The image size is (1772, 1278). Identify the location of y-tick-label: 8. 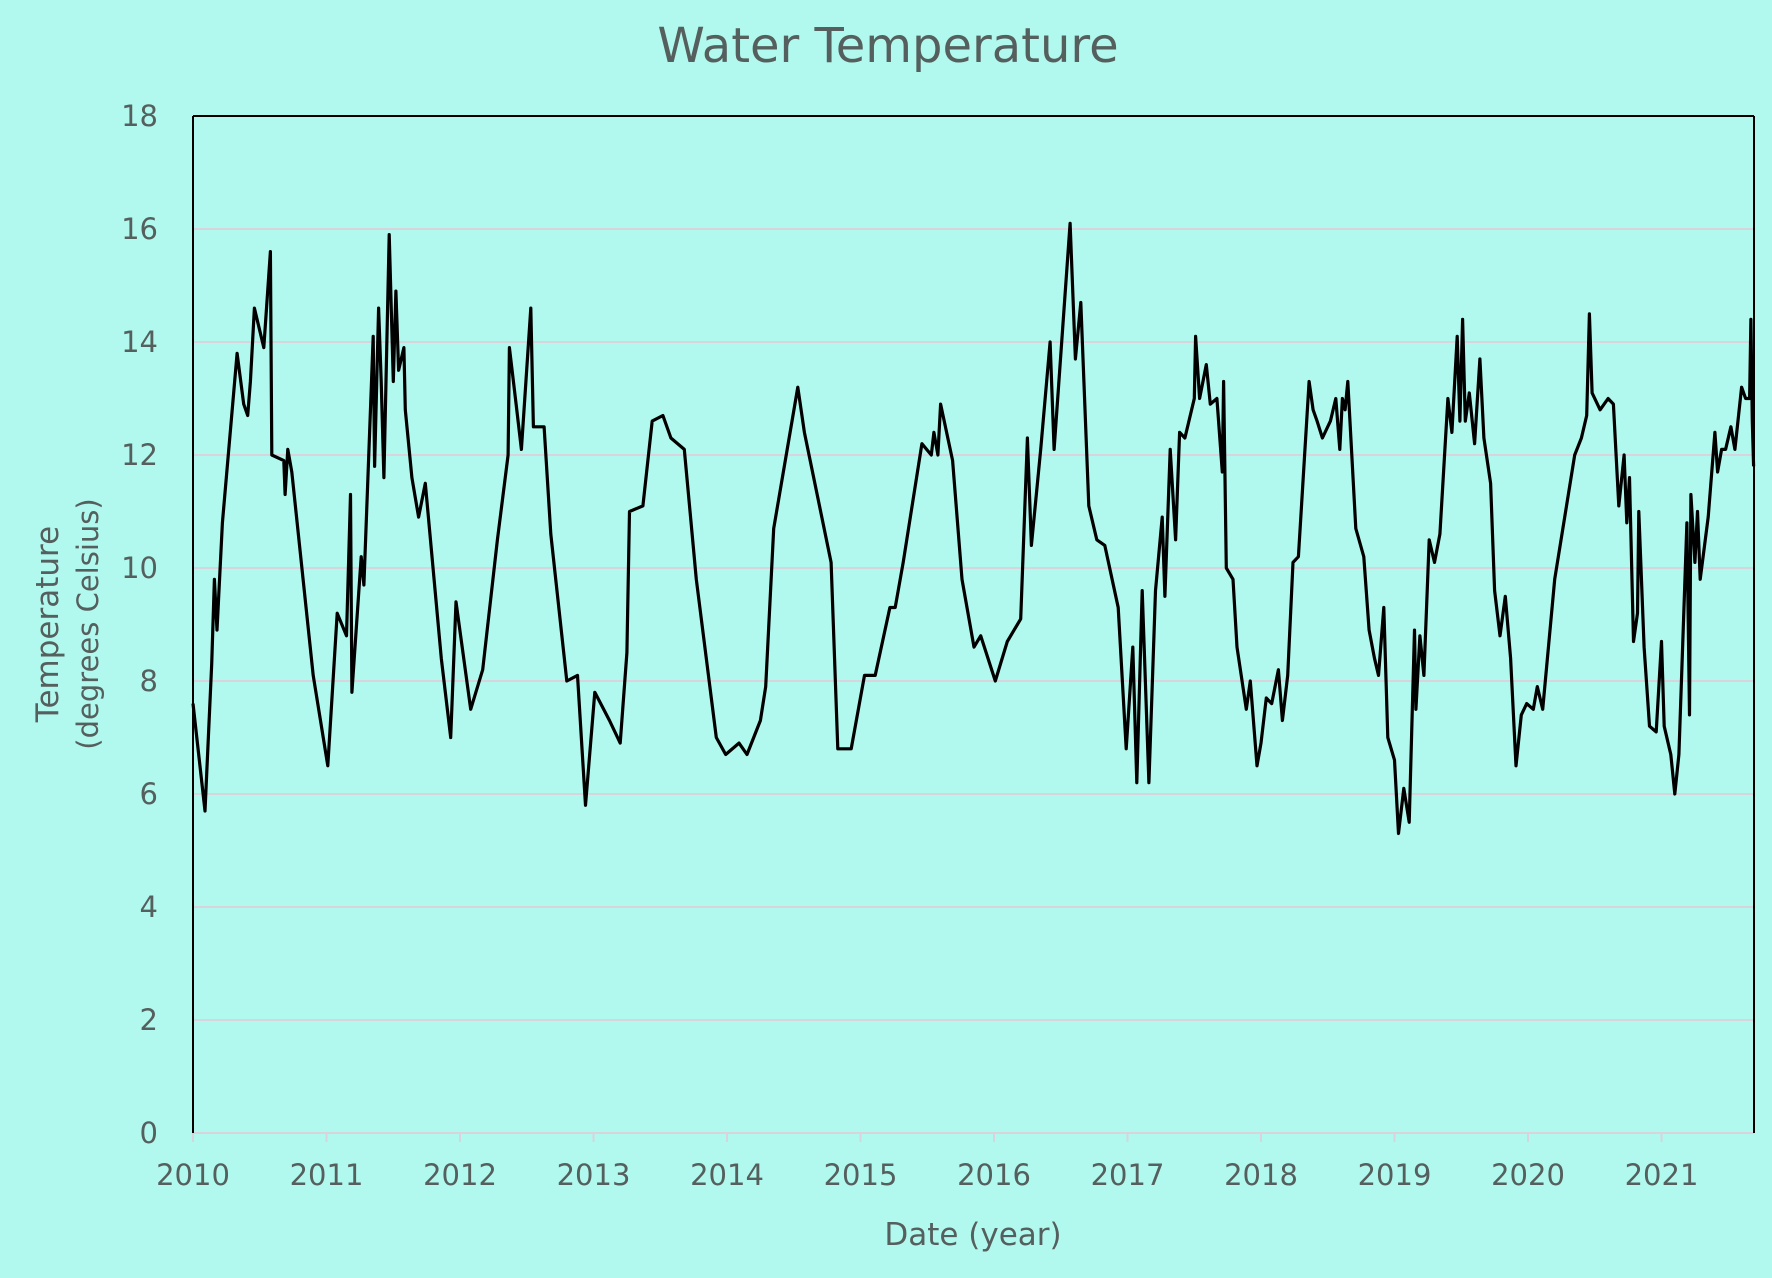
(149, 681).